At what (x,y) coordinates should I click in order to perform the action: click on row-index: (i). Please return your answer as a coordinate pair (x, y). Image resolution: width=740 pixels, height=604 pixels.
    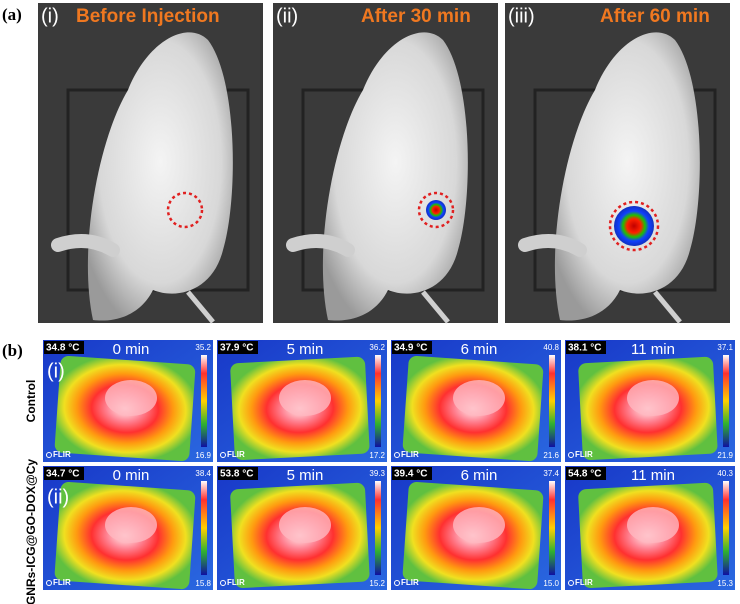
    Looking at the image, I should click on (56, 371).